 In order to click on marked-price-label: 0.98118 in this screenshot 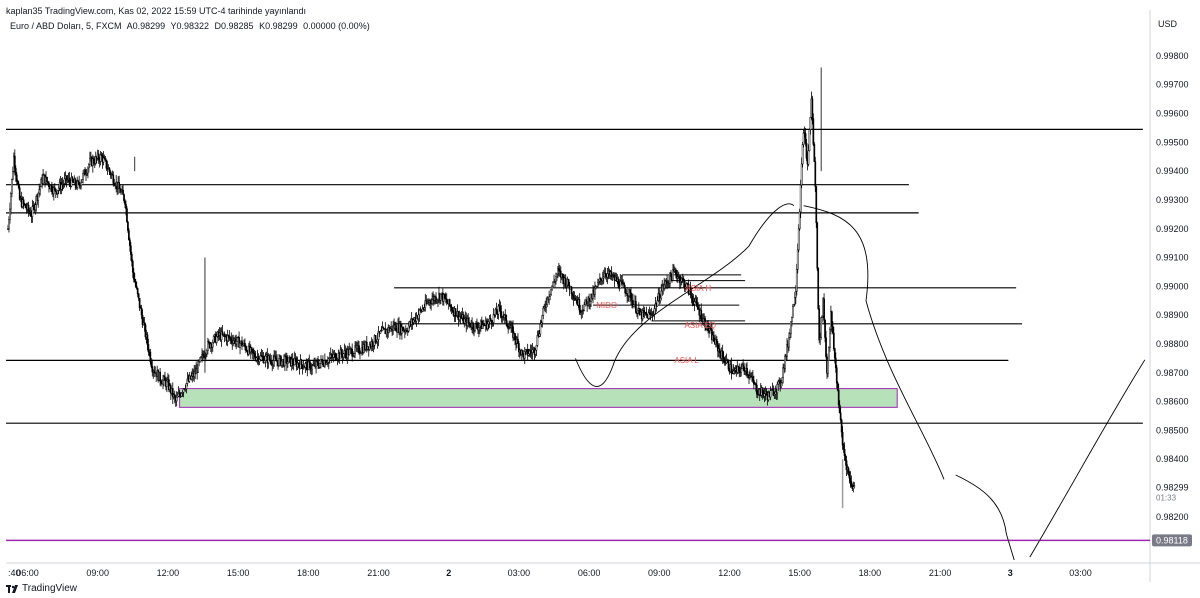, I will do `click(1172, 540)`.